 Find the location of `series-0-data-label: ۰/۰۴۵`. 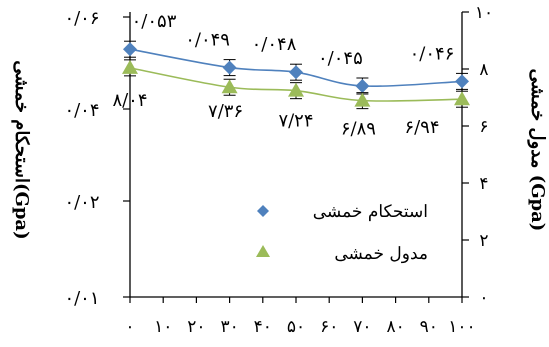

series-0-data-label: ۰/۰۴۵ is located at coordinates (340, 58).